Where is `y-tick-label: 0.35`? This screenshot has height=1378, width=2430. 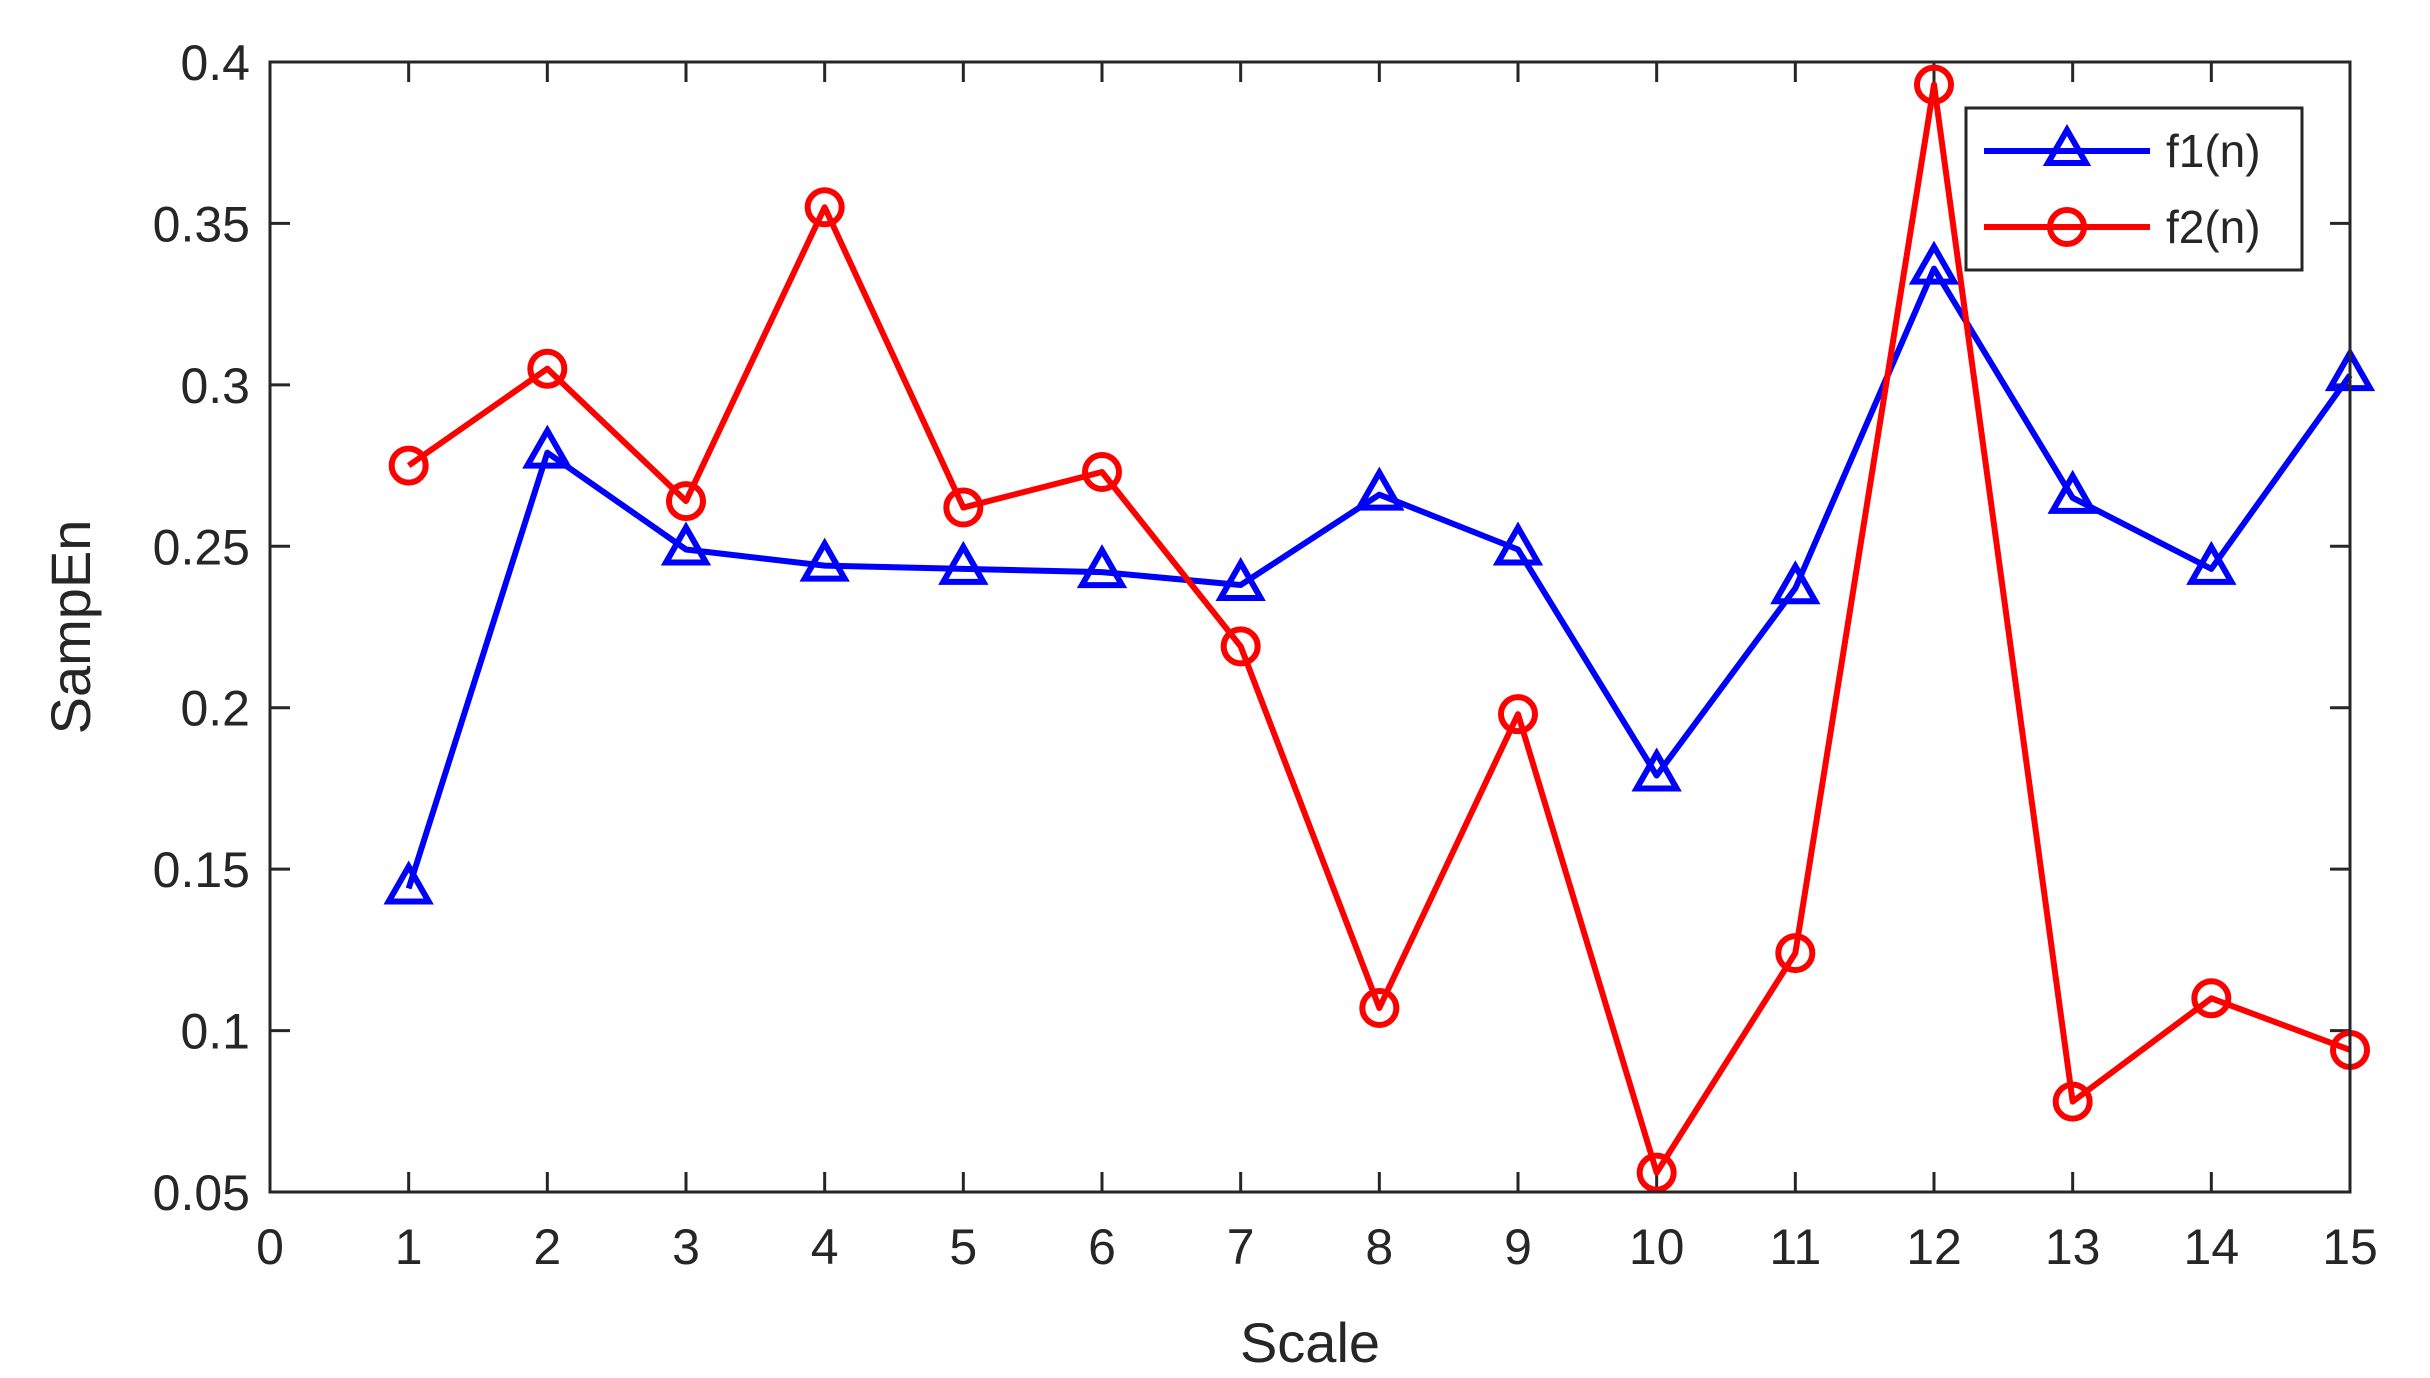 y-tick-label: 0.35 is located at coordinates (201, 224).